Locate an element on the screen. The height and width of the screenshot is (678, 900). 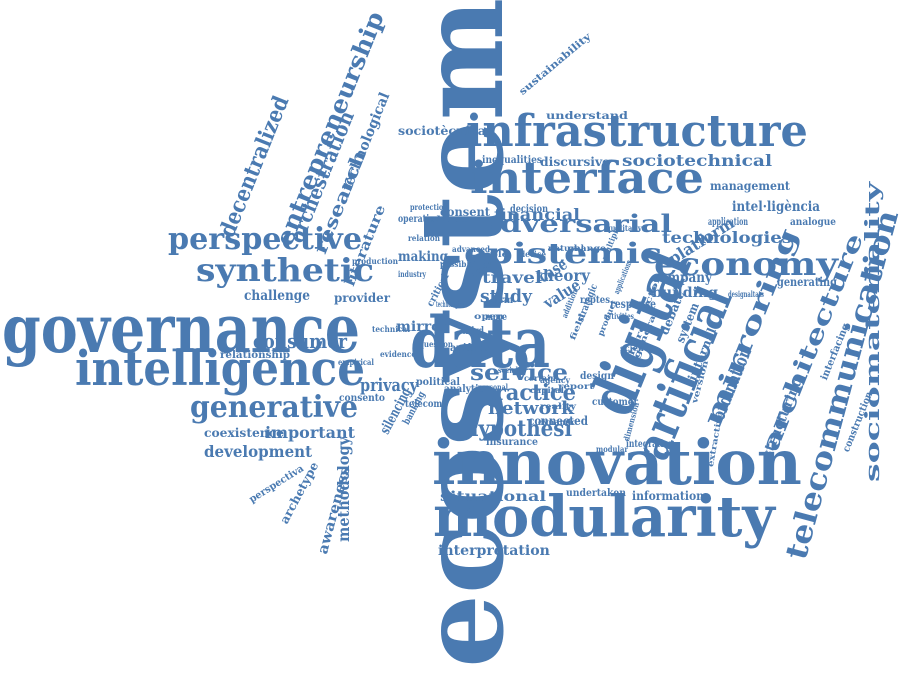
word-making: making is located at coordinates (423, 257).